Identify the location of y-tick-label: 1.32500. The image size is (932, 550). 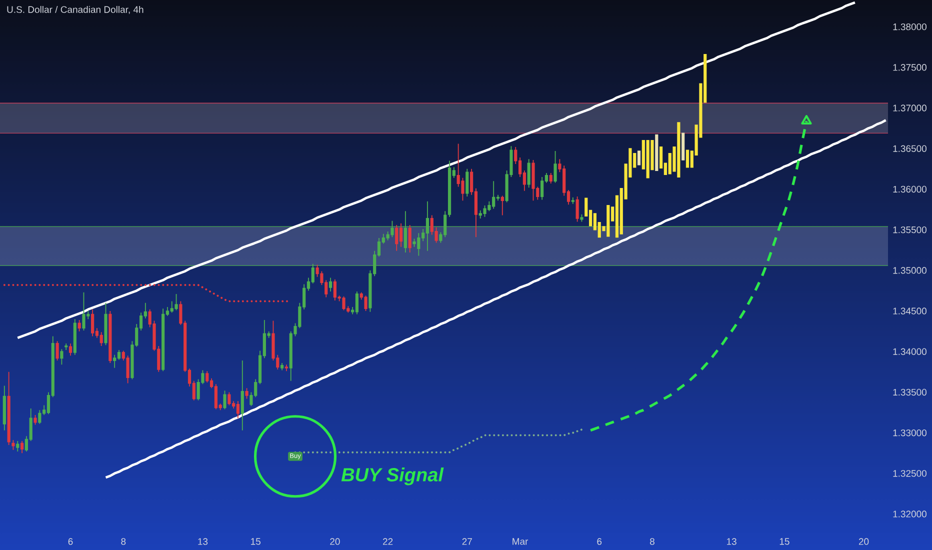
(909, 473).